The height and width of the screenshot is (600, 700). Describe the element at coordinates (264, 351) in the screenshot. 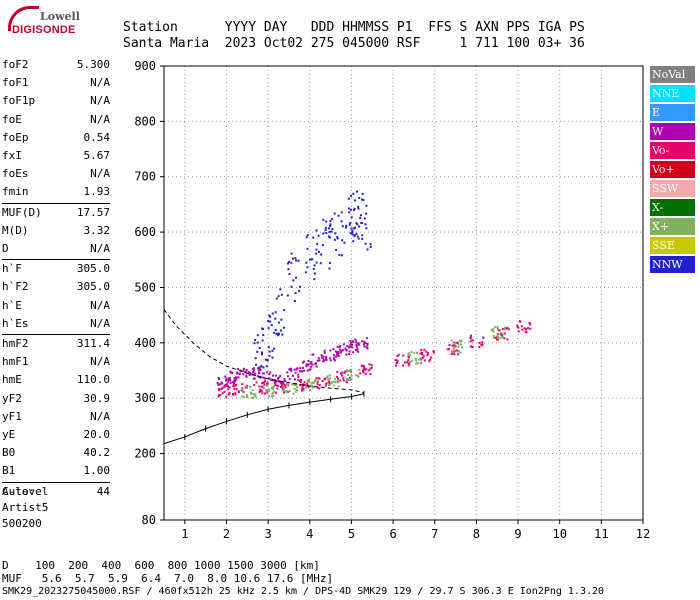

I see `dashed-trace-line` at that location.